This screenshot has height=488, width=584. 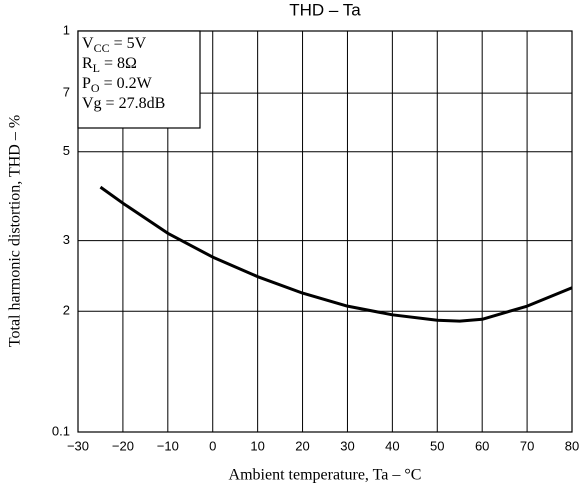 What do you see at coordinates (66, 310) in the screenshot?
I see `y-tick-label: 2` at bounding box center [66, 310].